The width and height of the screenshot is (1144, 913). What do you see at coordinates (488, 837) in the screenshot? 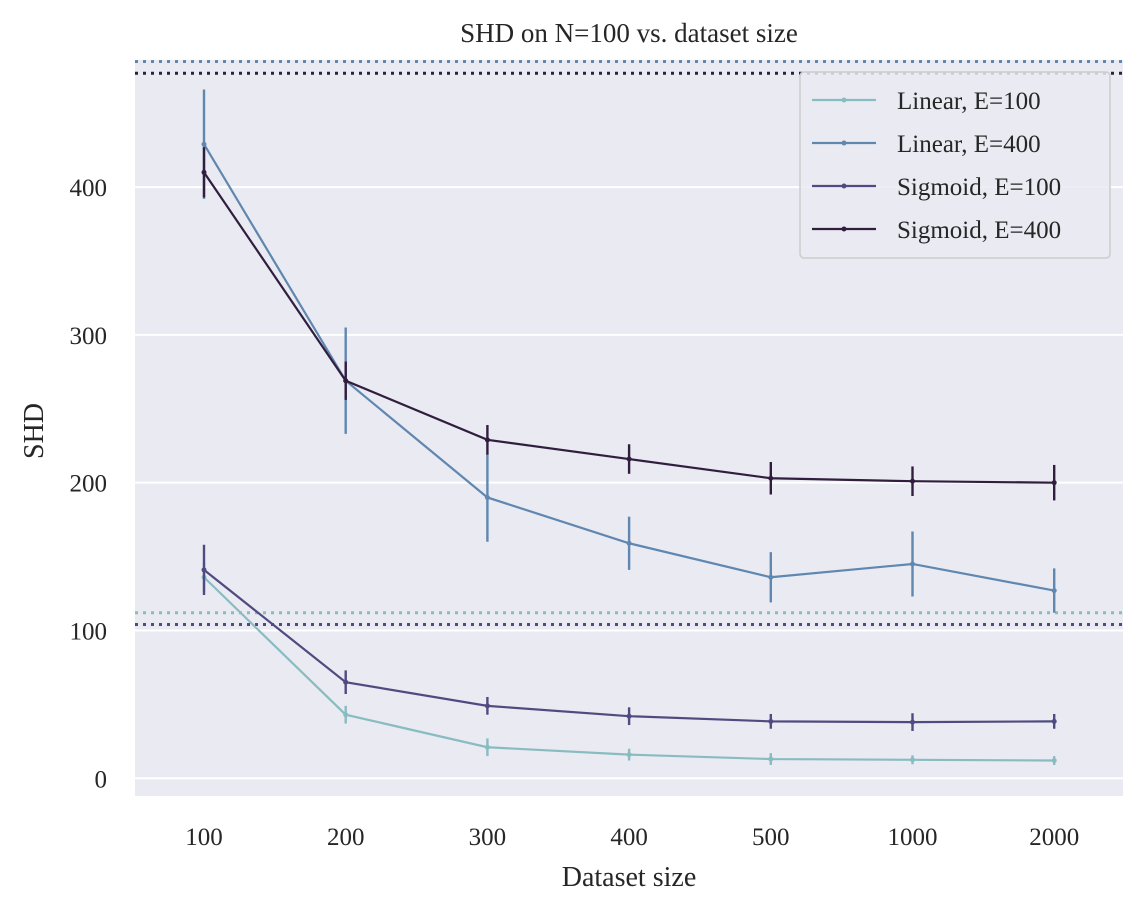
I see `x-tick-label: 300` at bounding box center [488, 837].